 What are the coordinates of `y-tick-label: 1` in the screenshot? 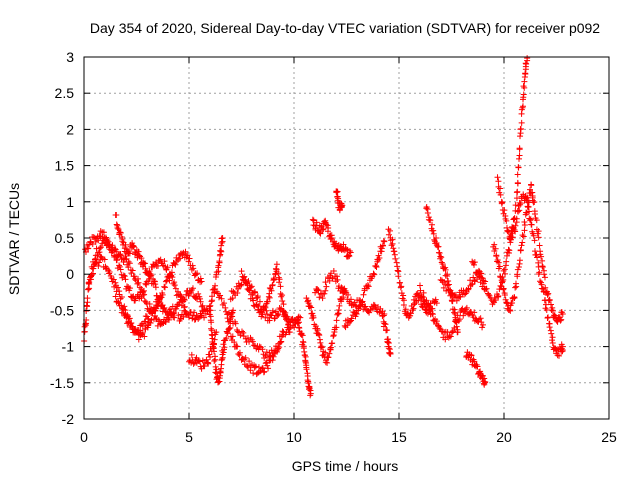 It's located at (70, 202).